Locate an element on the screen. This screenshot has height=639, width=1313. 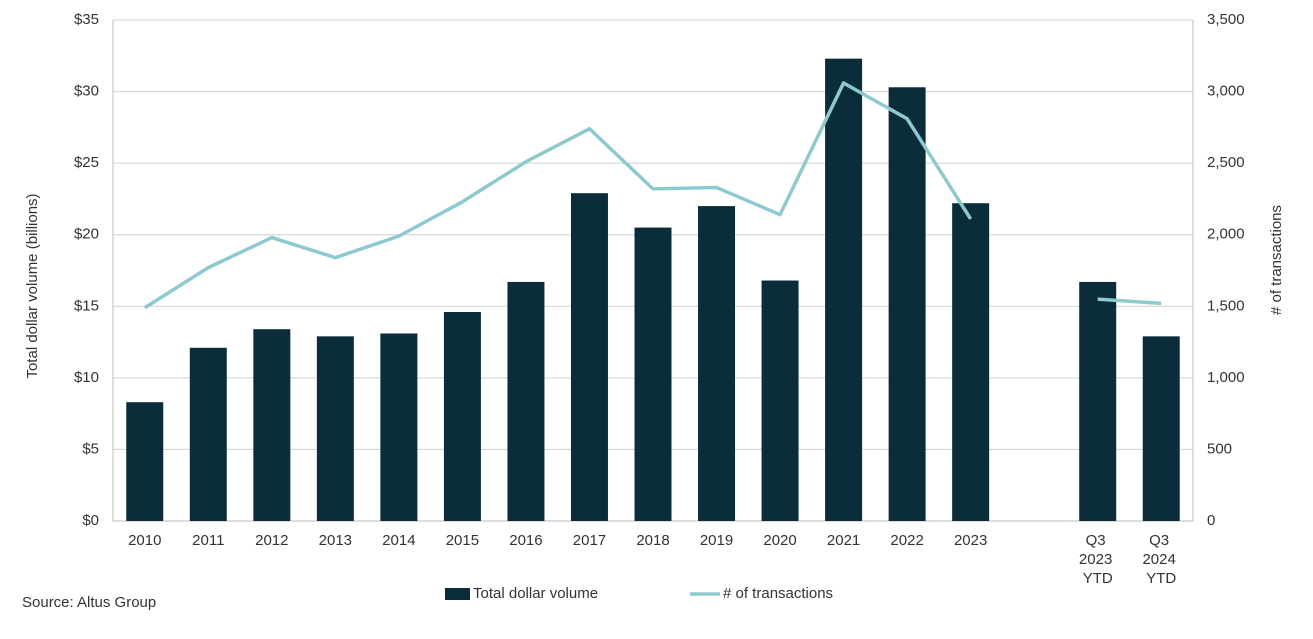
y-tick-label: $15 is located at coordinates (86, 305).